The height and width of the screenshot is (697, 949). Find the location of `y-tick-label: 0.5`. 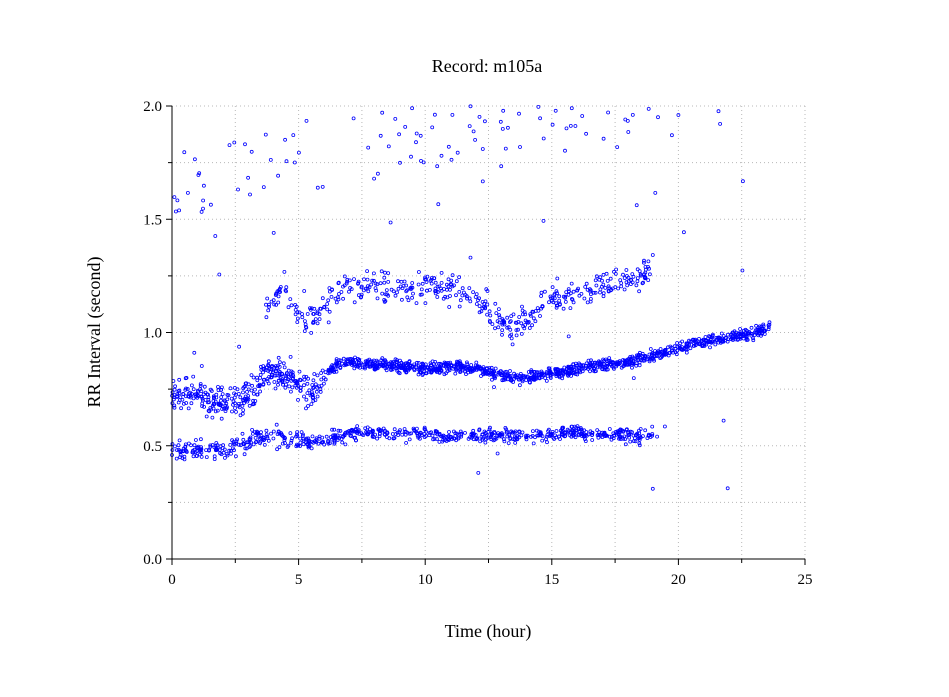

y-tick-label: 0.5 is located at coordinates (152, 447).